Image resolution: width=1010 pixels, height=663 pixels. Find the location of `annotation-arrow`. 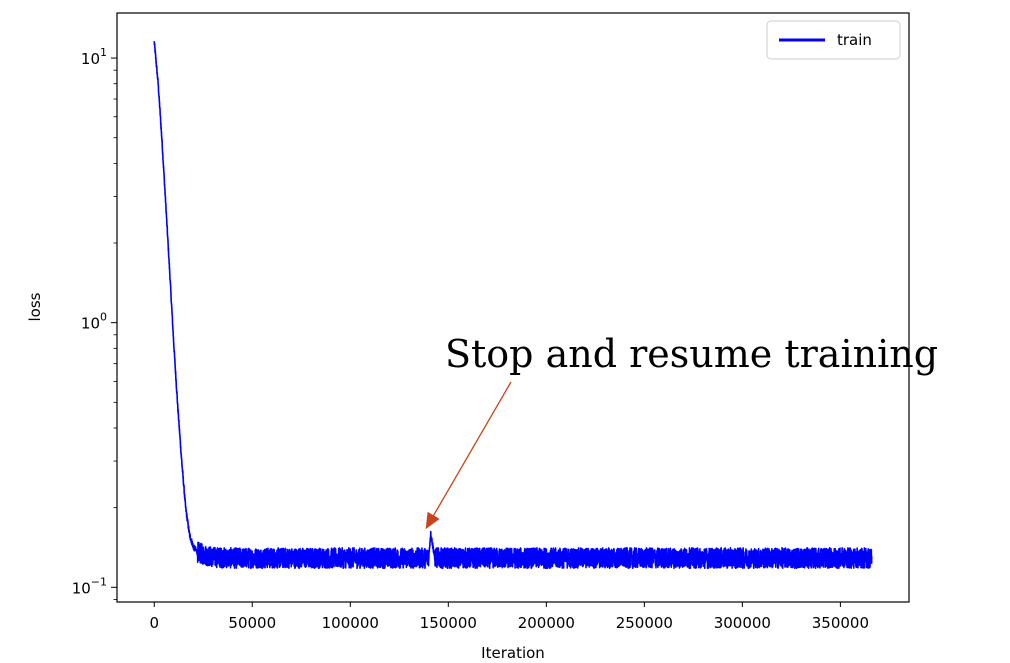

annotation-arrow is located at coordinates (468, 455).